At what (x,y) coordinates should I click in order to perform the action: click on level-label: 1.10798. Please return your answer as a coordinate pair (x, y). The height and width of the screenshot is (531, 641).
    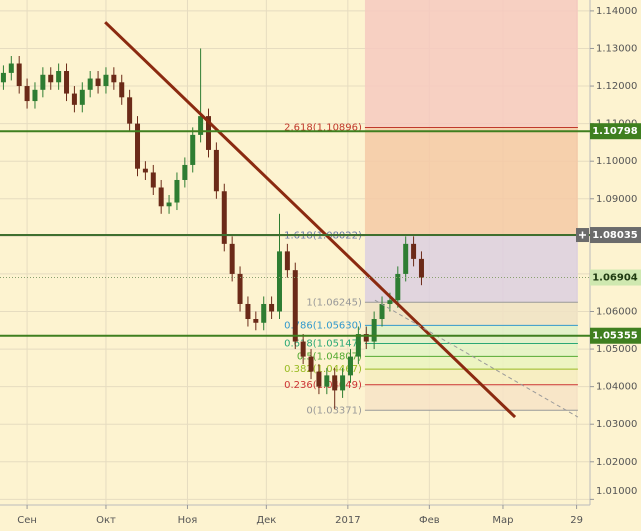
    Looking at the image, I should click on (615, 131).